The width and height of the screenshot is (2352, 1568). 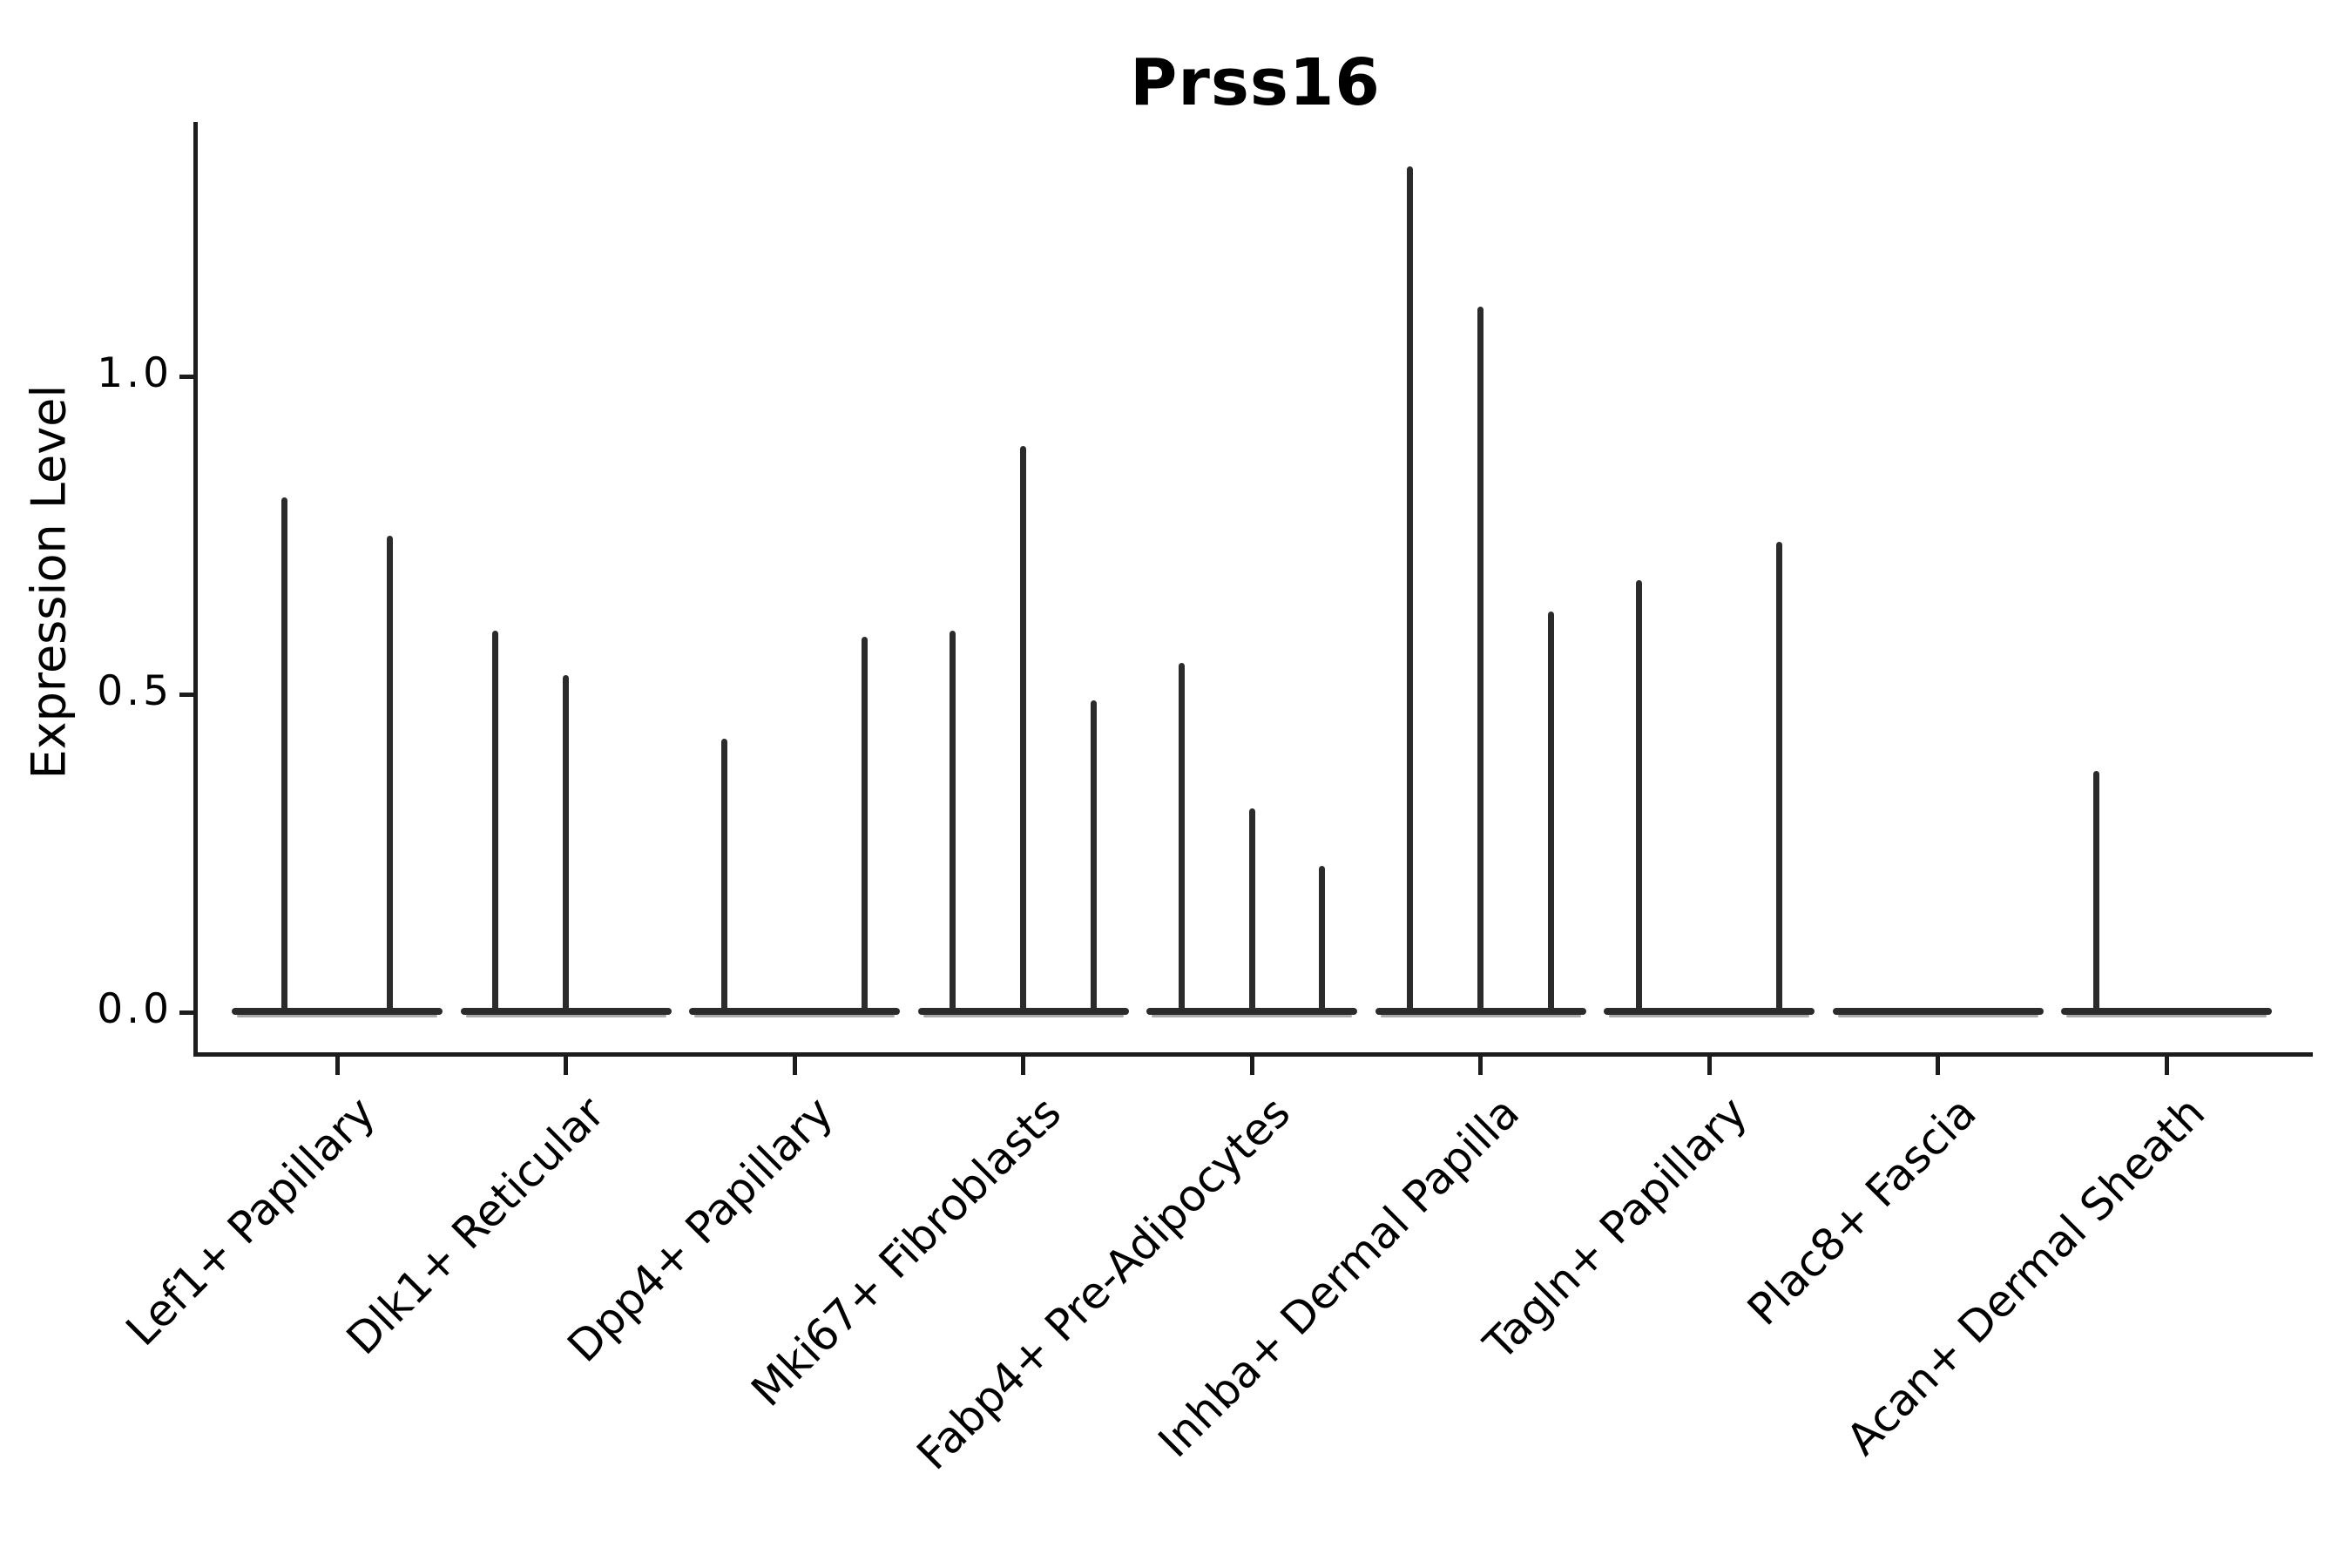 I want to click on x-axis-spine, so click(x=1253, y=1054).